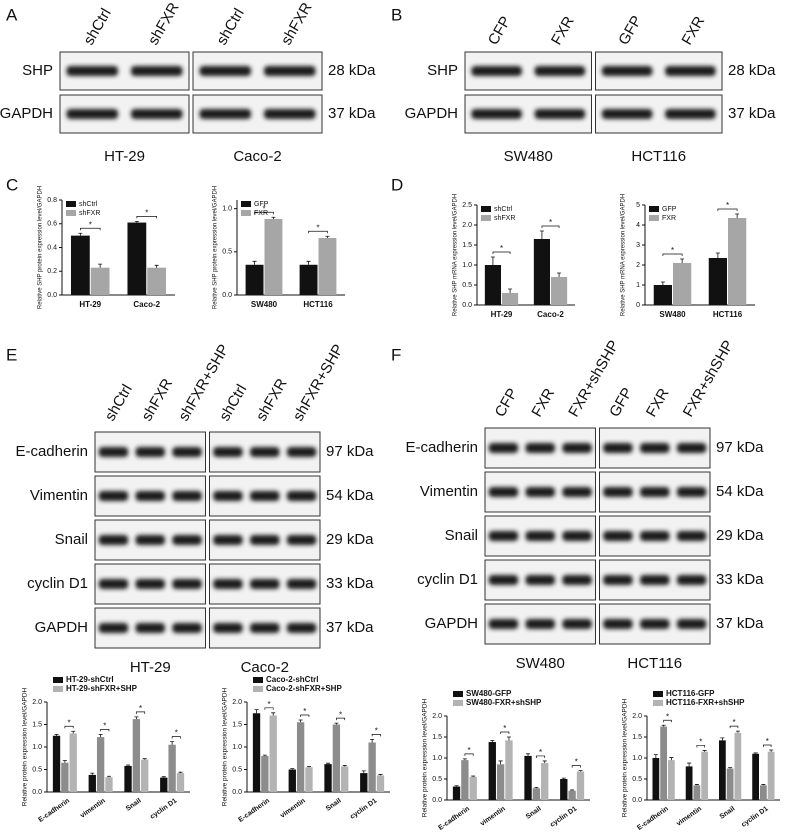  Describe the element at coordinates (102, 688) in the screenshot. I see `legend-label: HT-29-shFXR+SHP` at that location.